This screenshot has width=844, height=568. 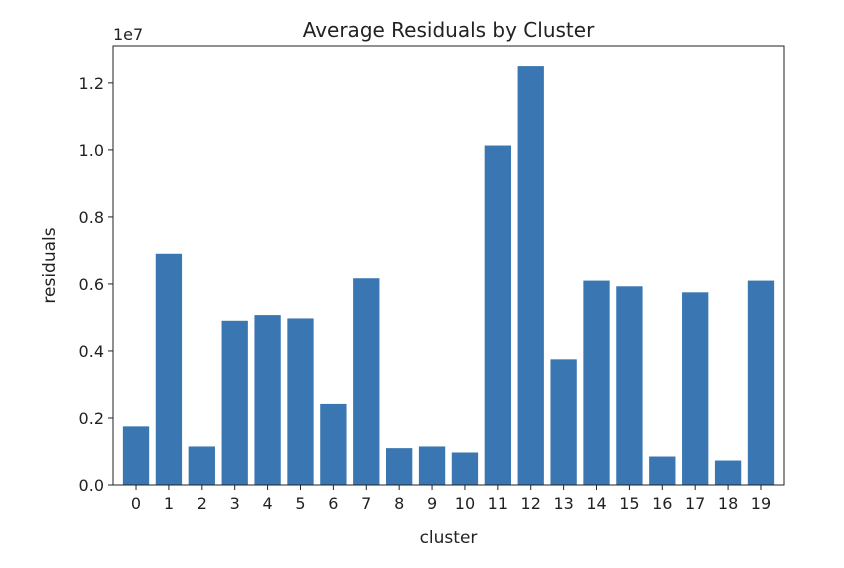 I want to click on x-ticks-group: 0 1 2 3 4 5 6 7 8 9 10 11 12 13 14 15 16 17 18 19, so click(x=451, y=499).